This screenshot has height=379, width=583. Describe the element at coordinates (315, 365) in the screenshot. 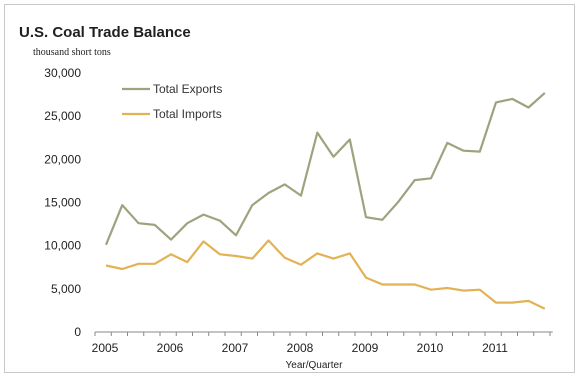

I see `x-axis-label: Year/Quarter` at that location.